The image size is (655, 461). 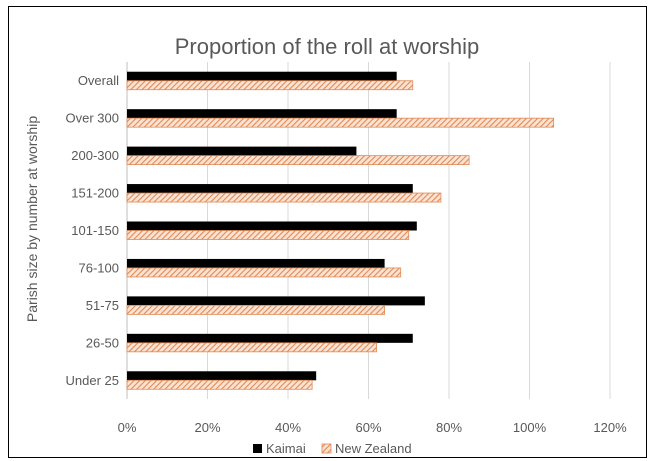 I want to click on category-label: Under 25, so click(x=92, y=380).